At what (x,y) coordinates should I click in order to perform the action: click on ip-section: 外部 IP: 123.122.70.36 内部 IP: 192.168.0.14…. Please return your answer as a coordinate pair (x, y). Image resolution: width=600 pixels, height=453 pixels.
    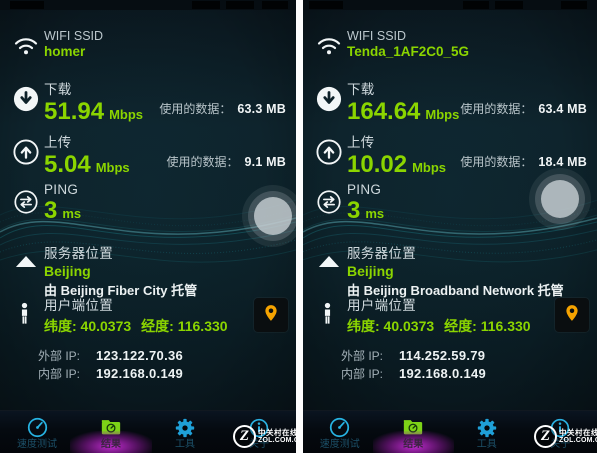
    Looking at the image, I should click on (148, 364).